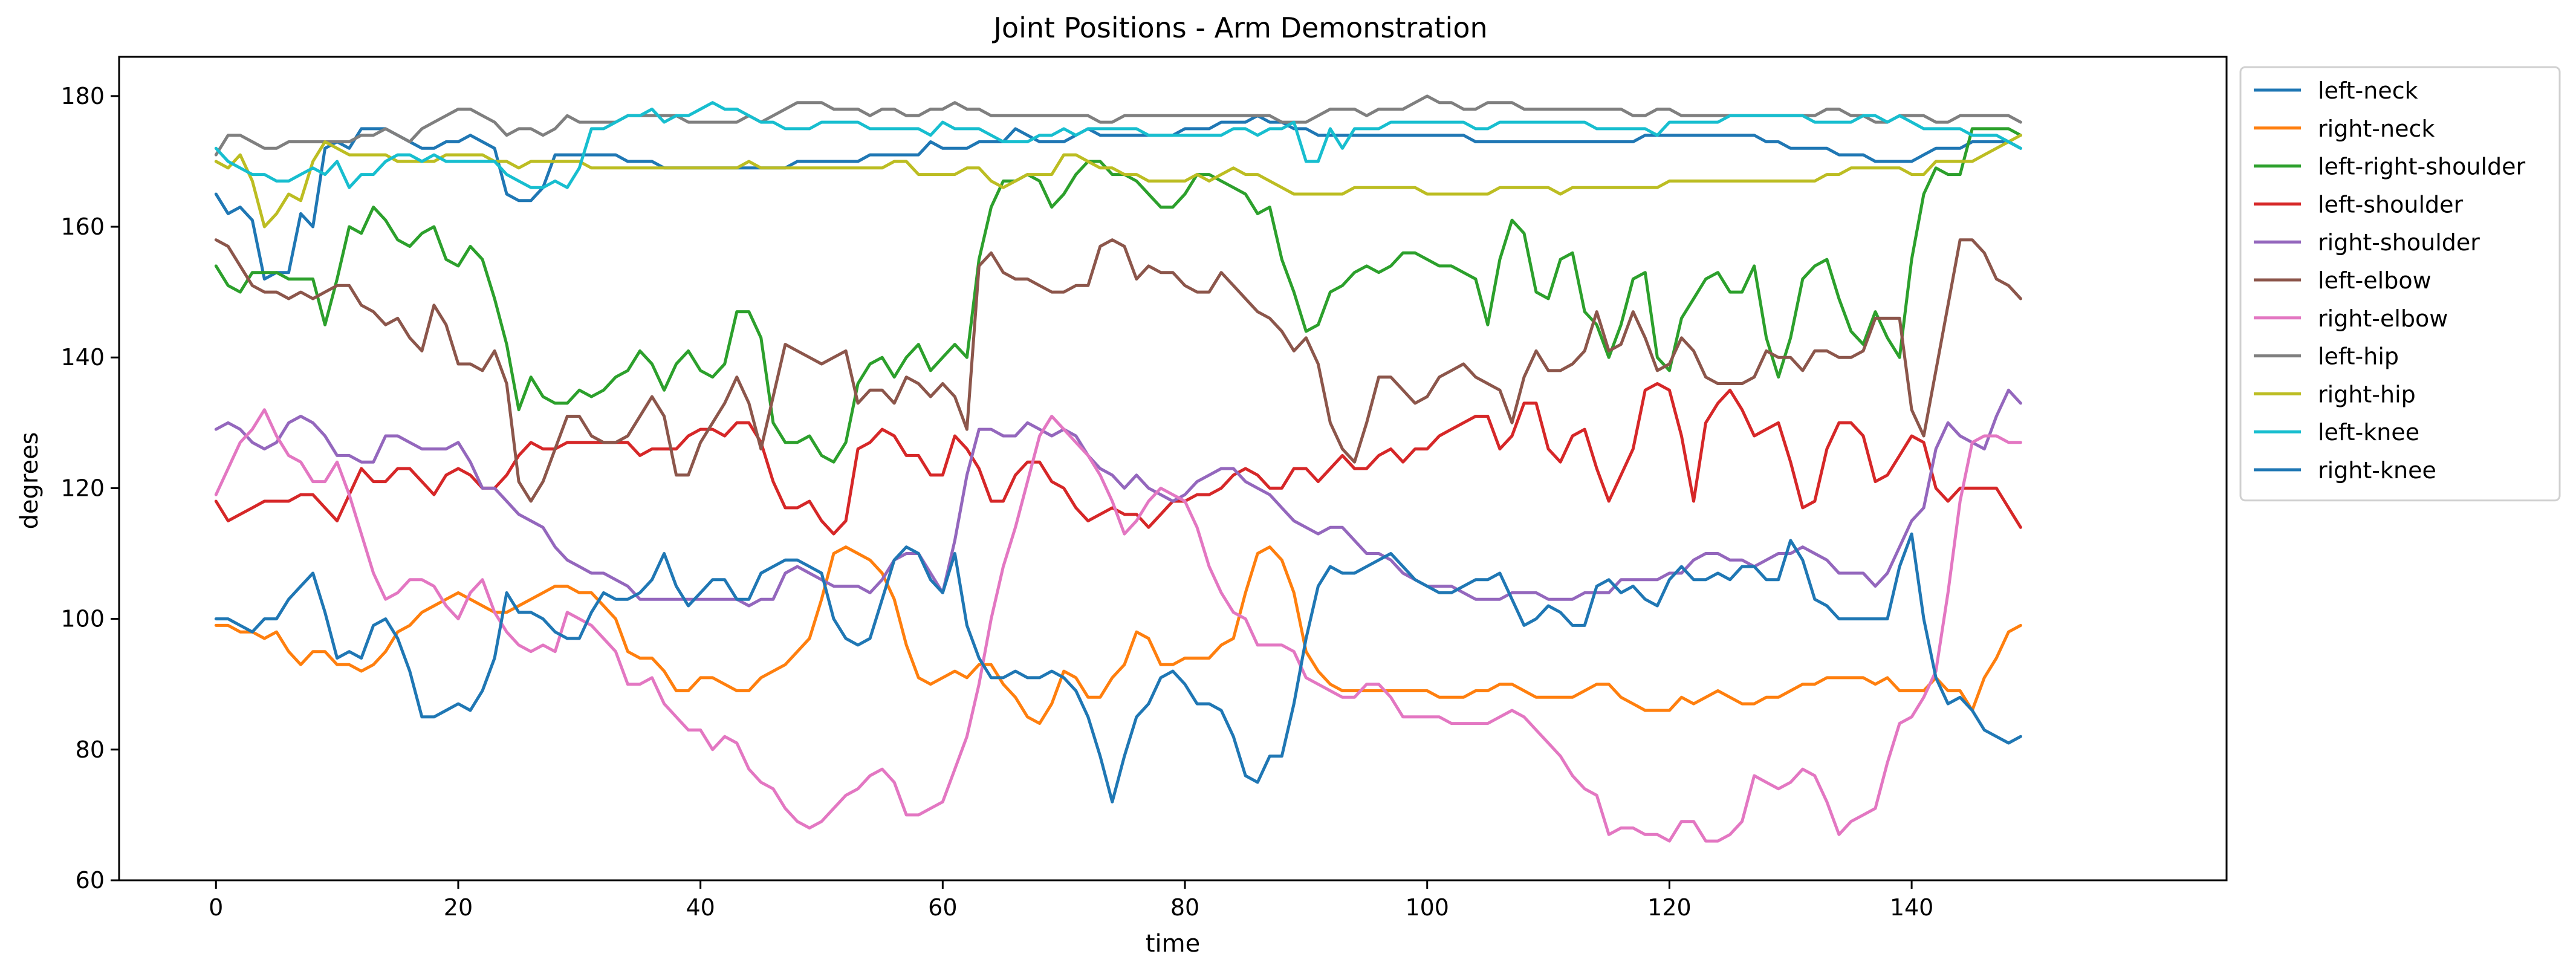 The width and height of the screenshot is (2576, 974). Describe the element at coordinates (2375, 280) in the screenshot. I see `legend-label-left-elbow: left-elbow` at that location.